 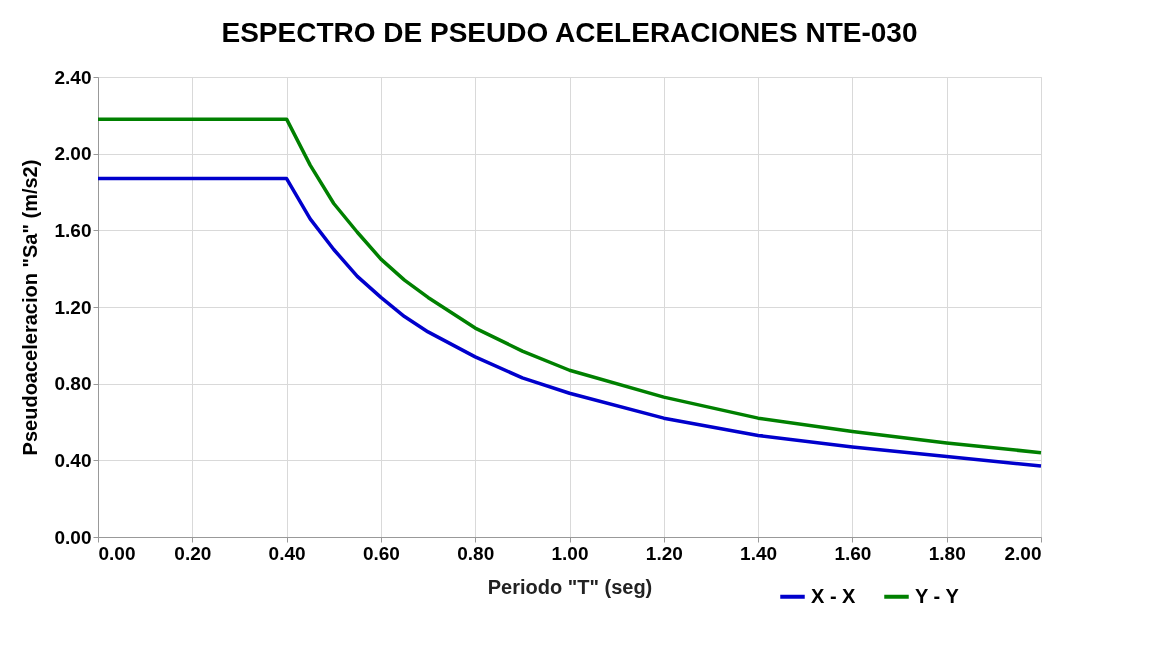 What do you see at coordinates (381, 553) in the screenshot?
I see `x-tick-label: 0.60` at bounding box center [381, 553].